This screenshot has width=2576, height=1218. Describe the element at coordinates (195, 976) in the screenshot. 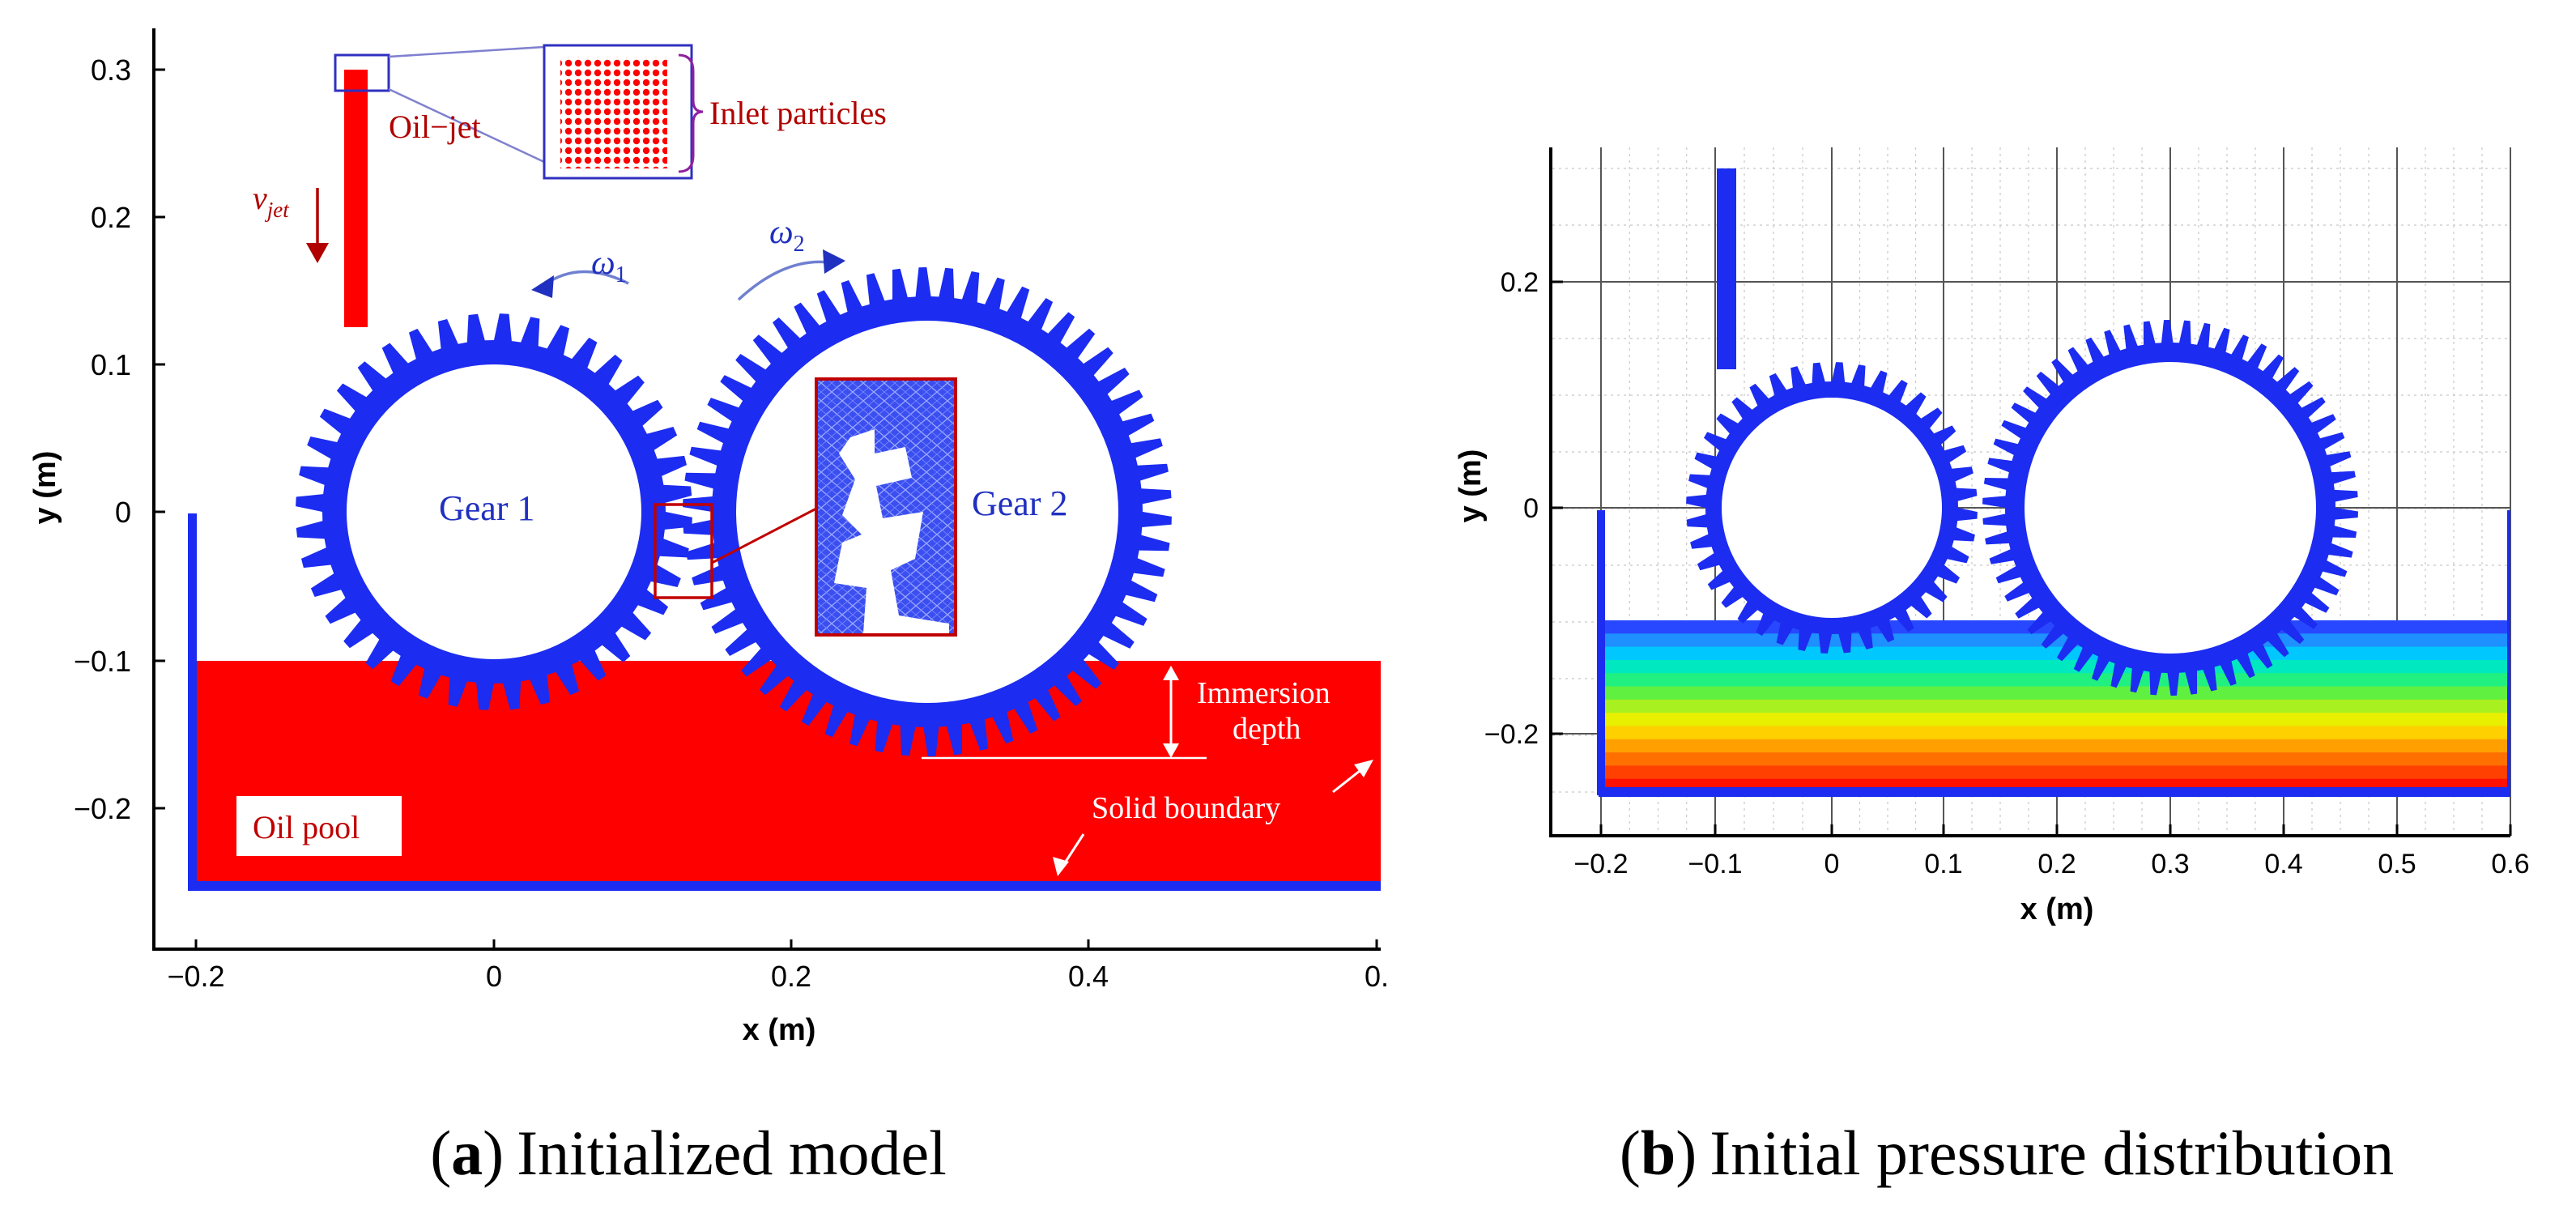

I see `x-tick-label: −0.2` at that location.